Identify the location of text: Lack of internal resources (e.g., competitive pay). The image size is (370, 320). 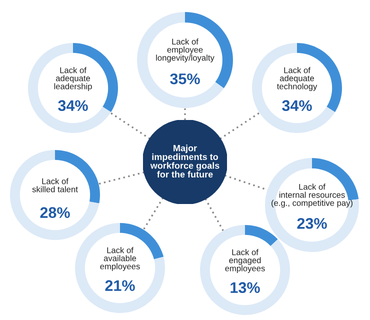
(312, 196).